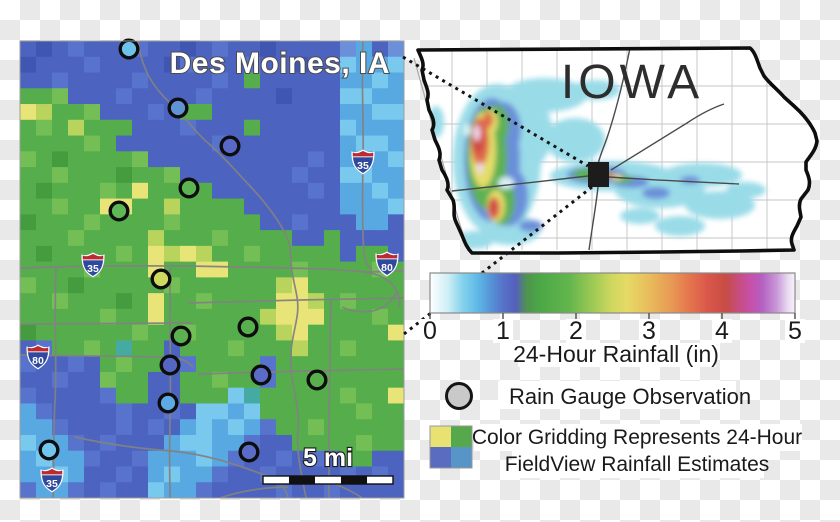  Describe the element at coordinates (387, 268) in the screenshot. I see `shield-route-number: 80` at that location.